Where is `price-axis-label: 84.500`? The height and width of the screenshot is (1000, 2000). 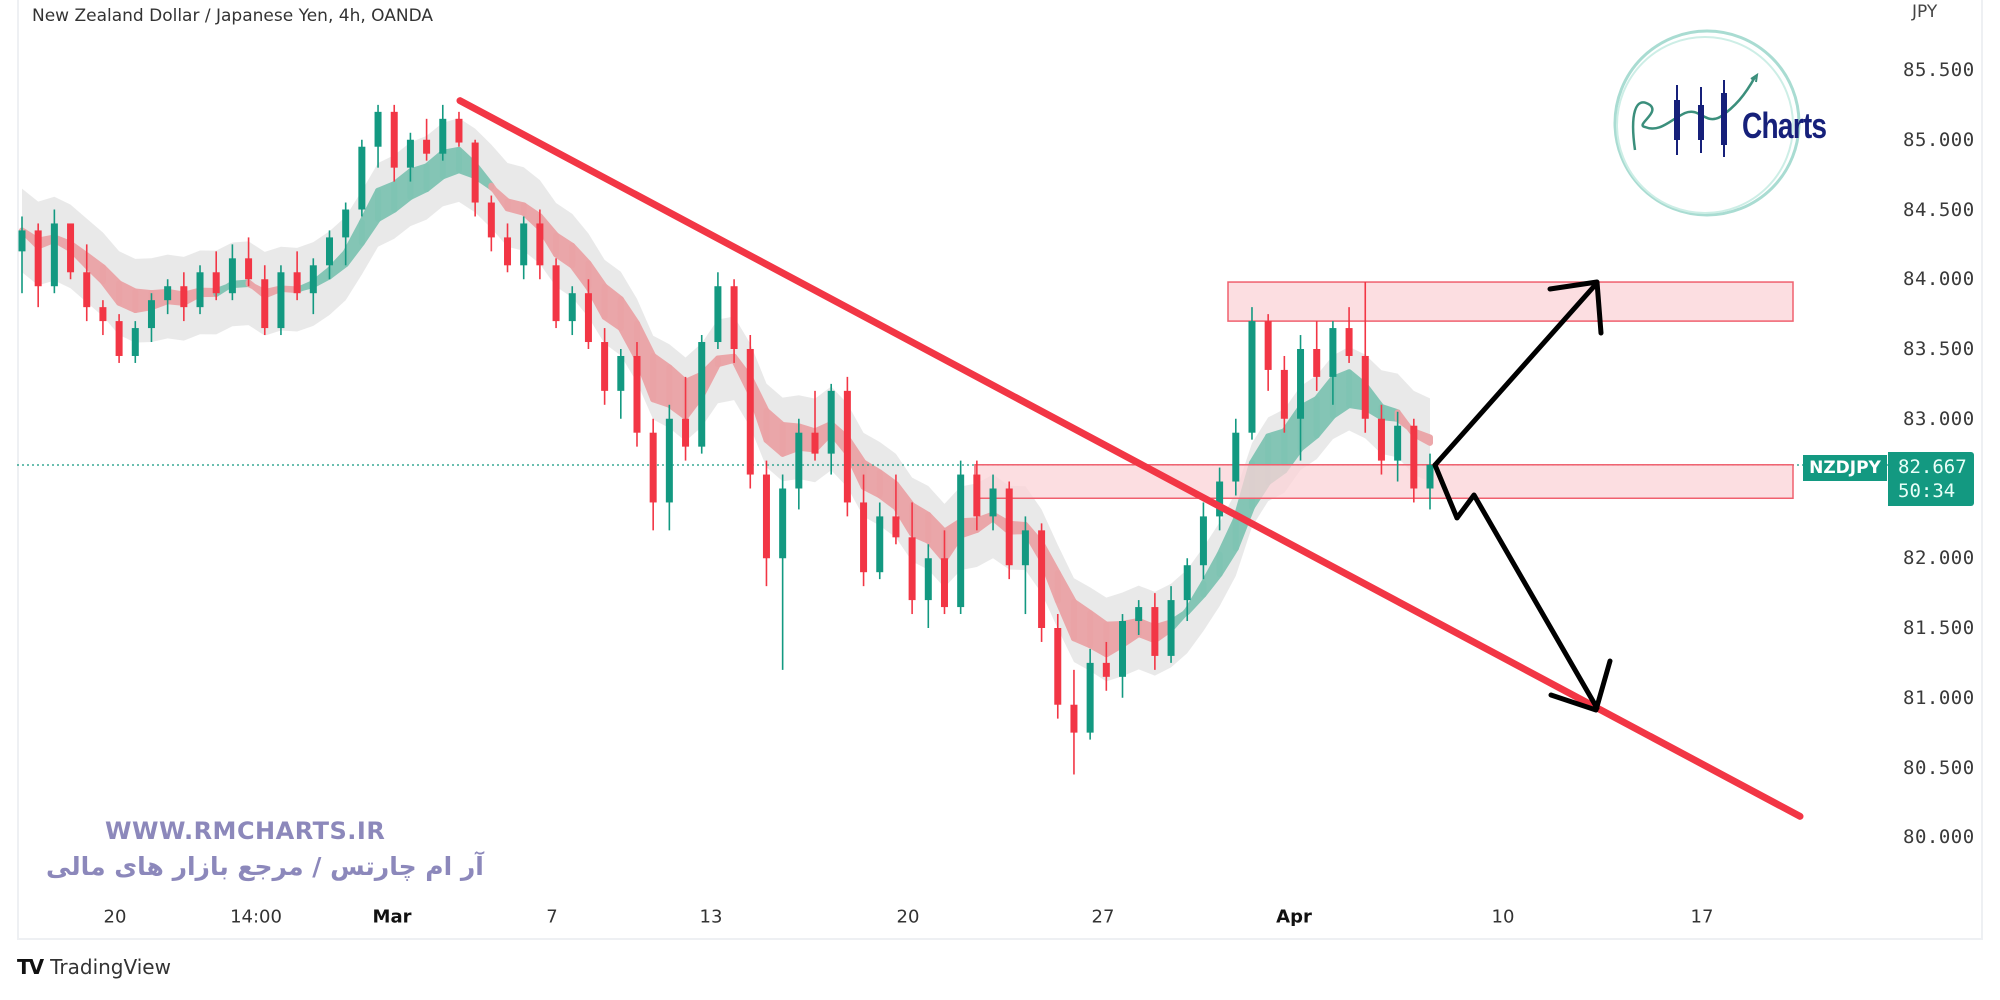
price-axis-label: 84.500 is located at coordinates (1939, 209).